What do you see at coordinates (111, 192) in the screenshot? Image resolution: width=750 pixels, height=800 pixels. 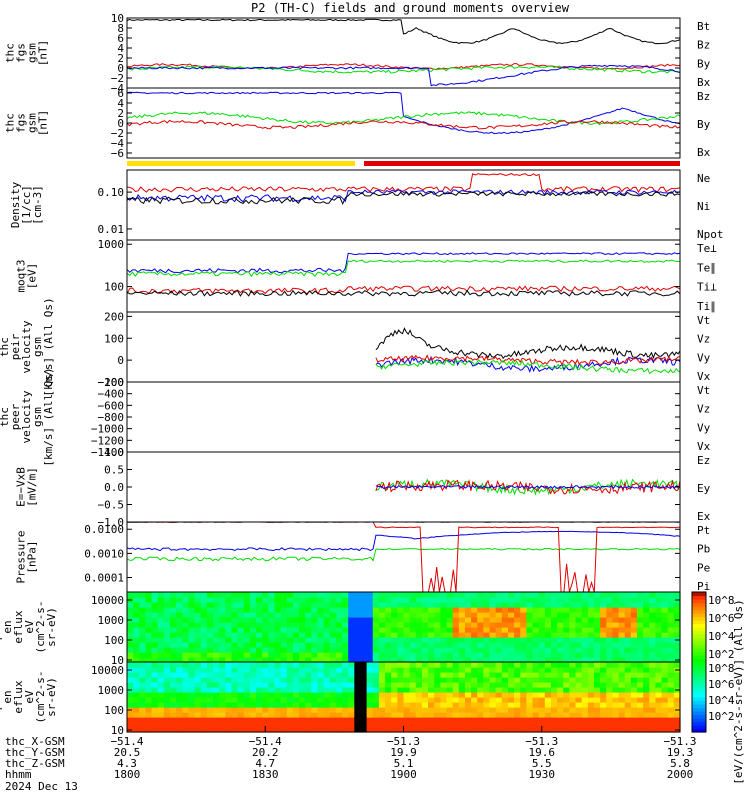 I see `y-tick-label: 0.10` at bounding box center [111, 192].